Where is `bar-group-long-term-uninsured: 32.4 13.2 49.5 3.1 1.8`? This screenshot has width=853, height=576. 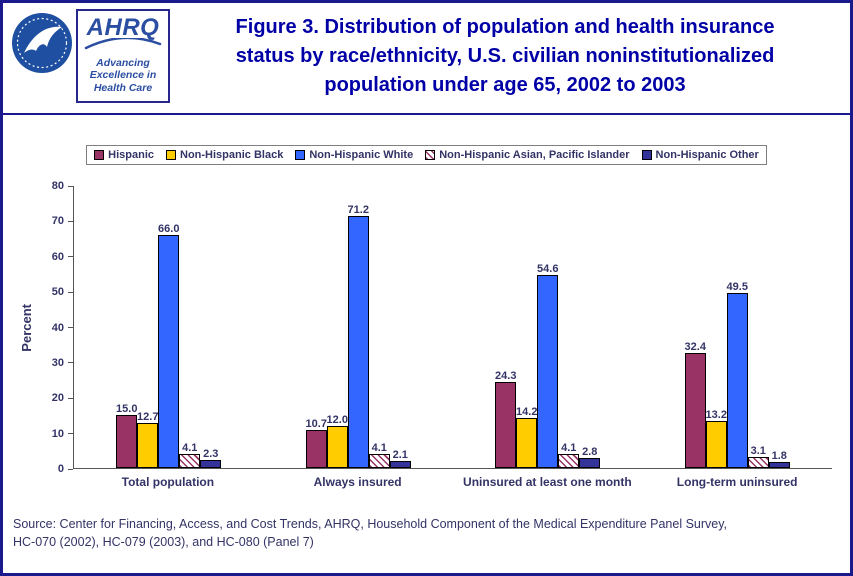 bar-group-long-term-uninsured: 32.4 13.2 49.5 3.1 1.8 is located at coordinates (738, 327).